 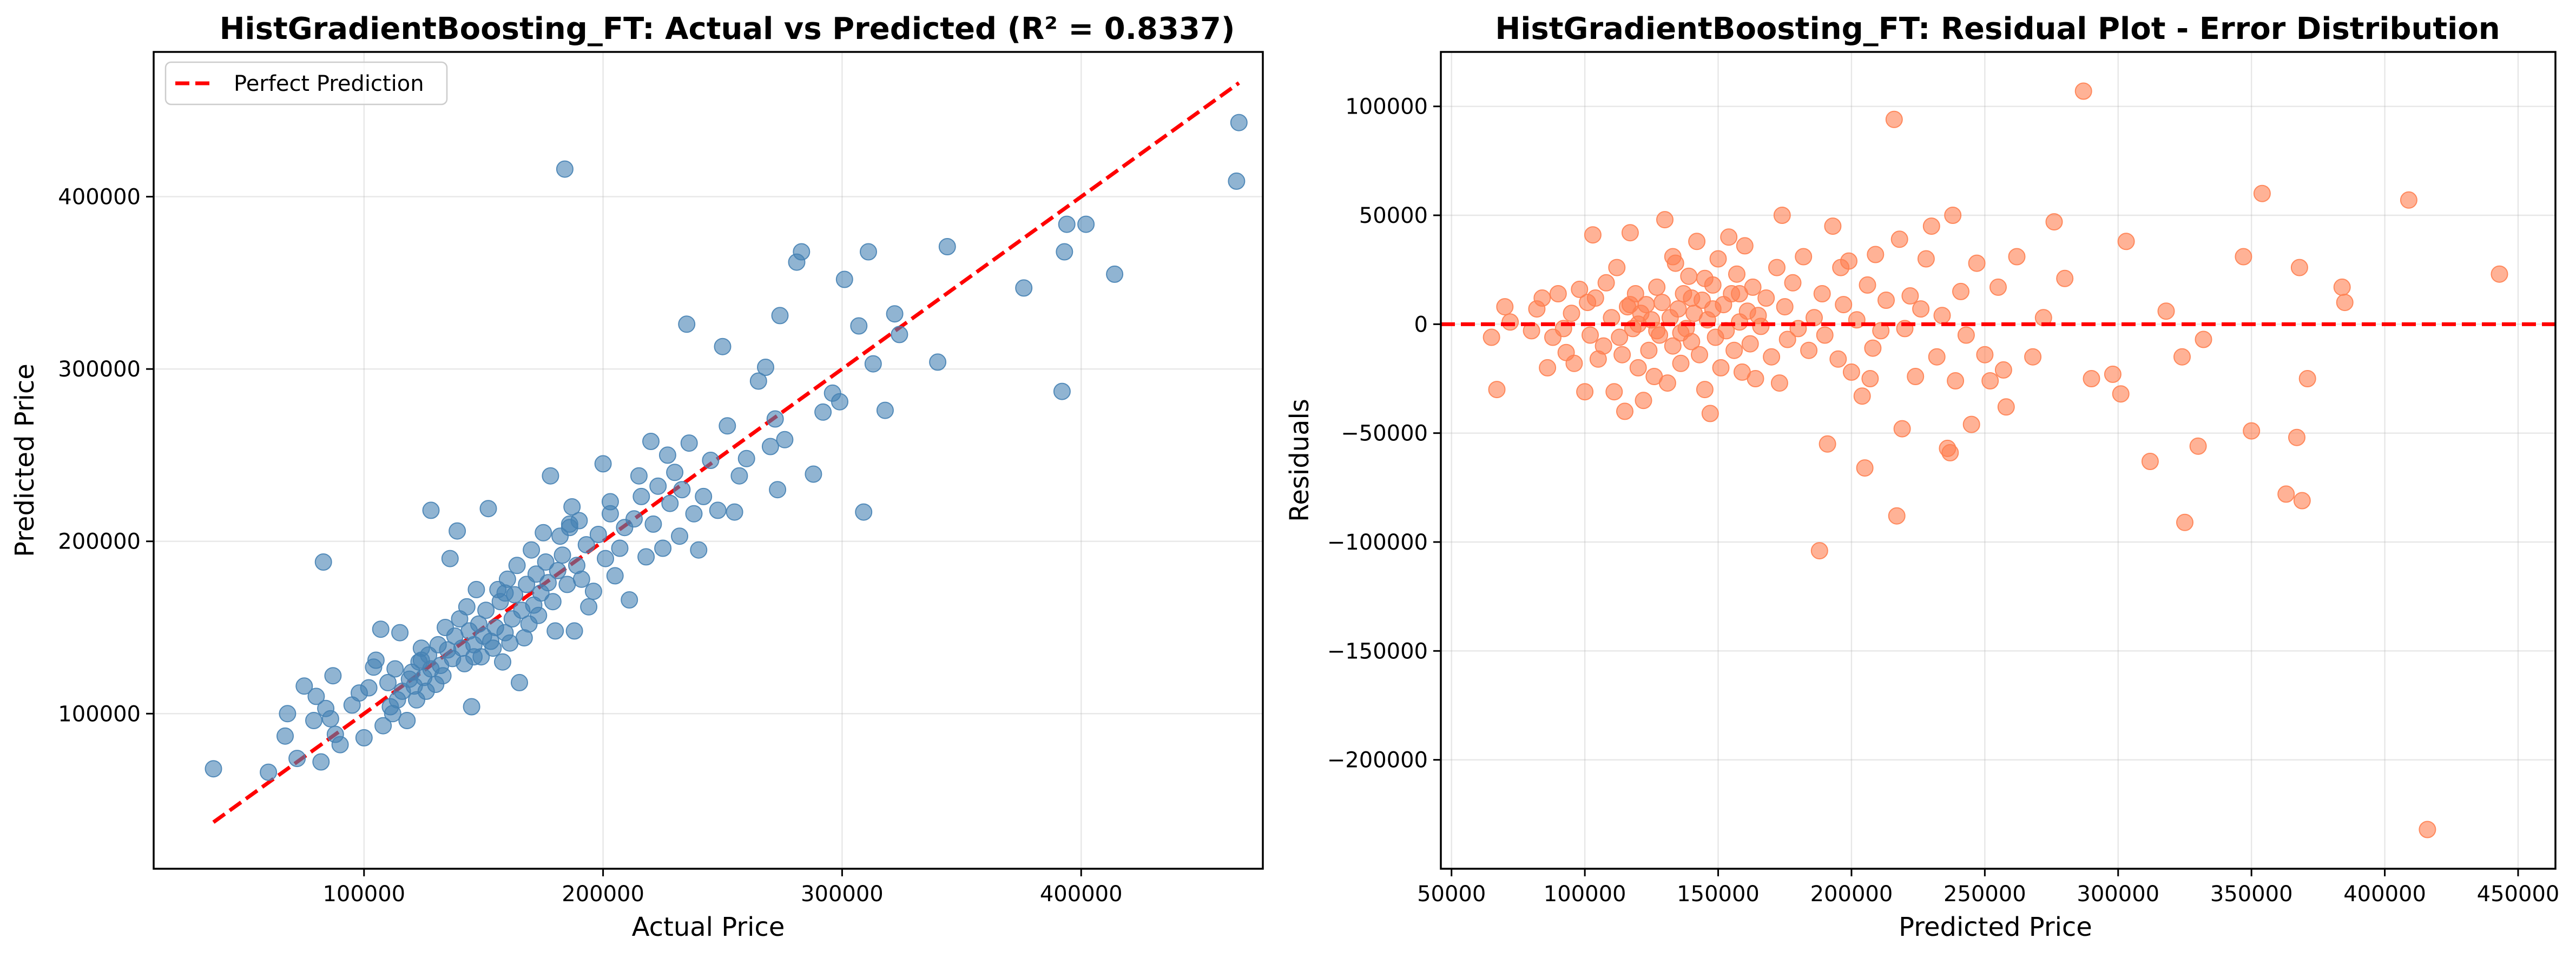 I want to click on y-tick-label: −50000, so click(x=1384, y=434).